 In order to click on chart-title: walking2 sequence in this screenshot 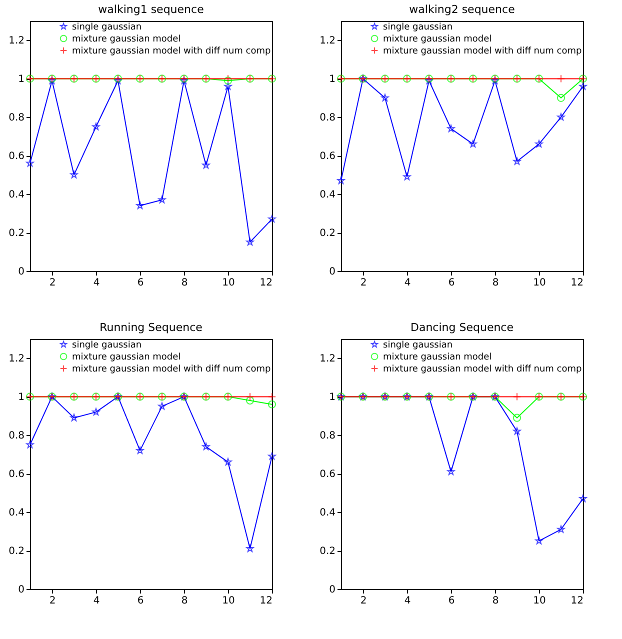, I will do `click(462, 9)`.